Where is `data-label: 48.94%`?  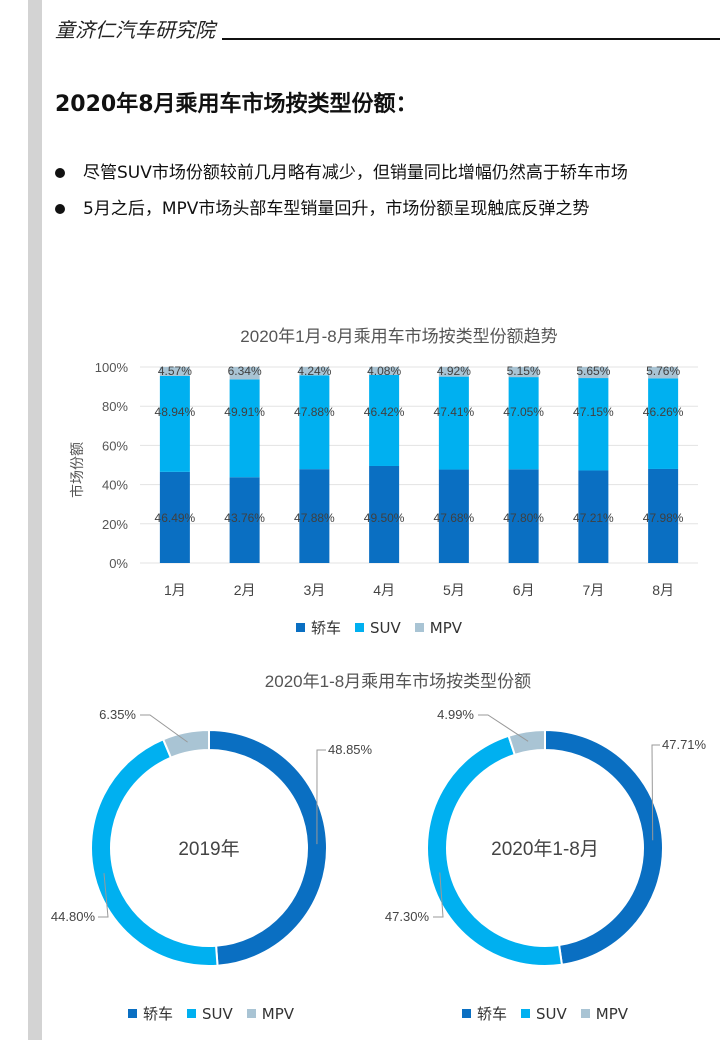 data-label: 48.94% is located at coordinates (175, 412).